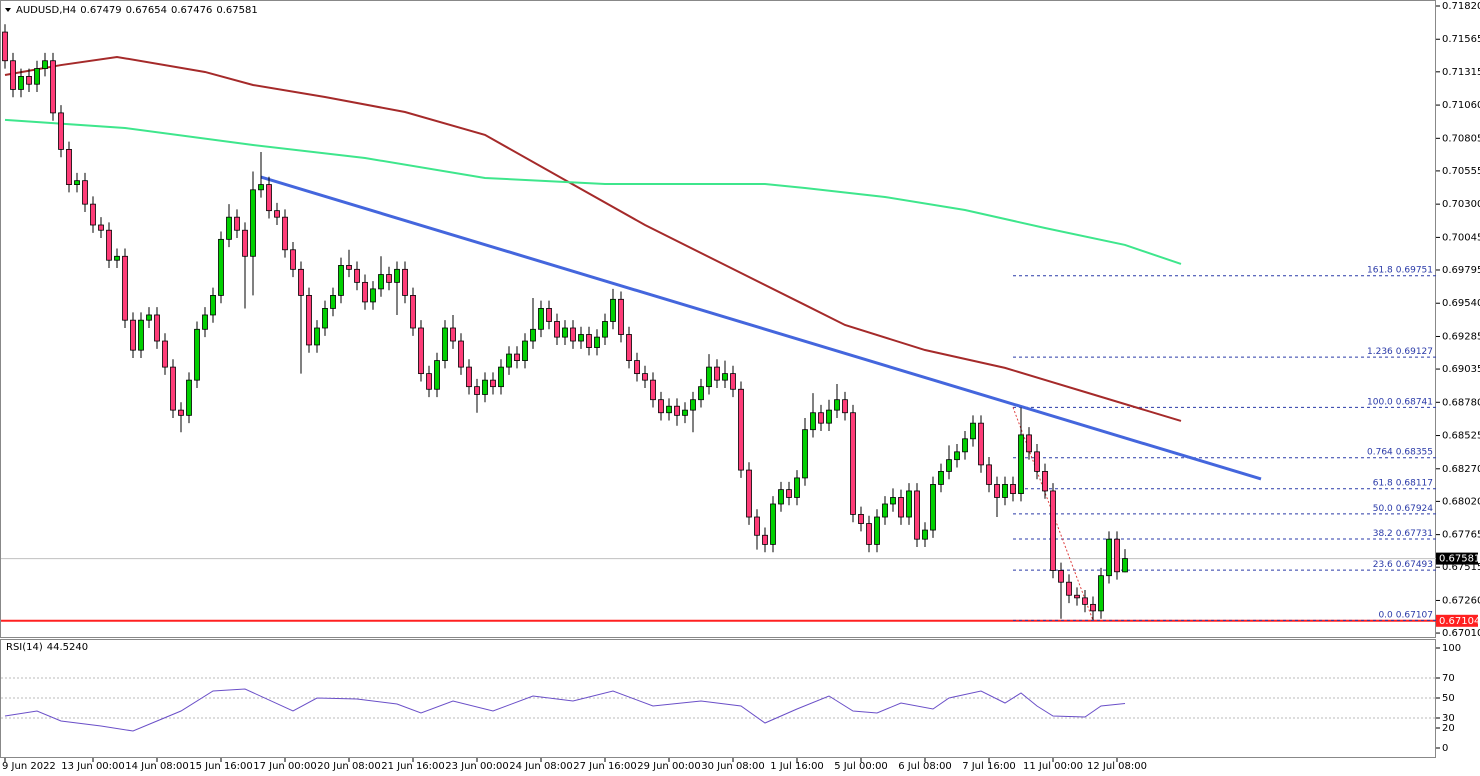 This screenshot has height=776, width=1480. I want to click on fib-value: 0.69127, so click(1414, 352).